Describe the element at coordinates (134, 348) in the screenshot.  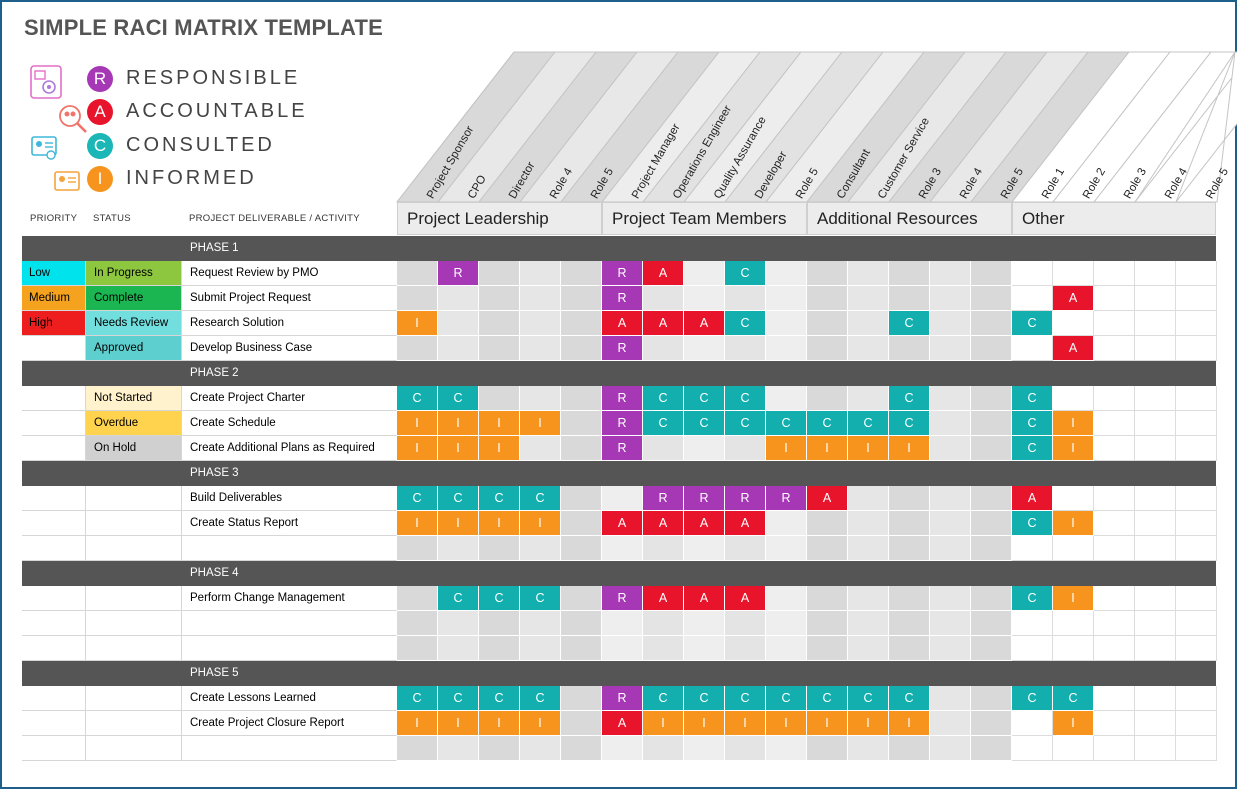
I see `status-cell: Approved` at that location.